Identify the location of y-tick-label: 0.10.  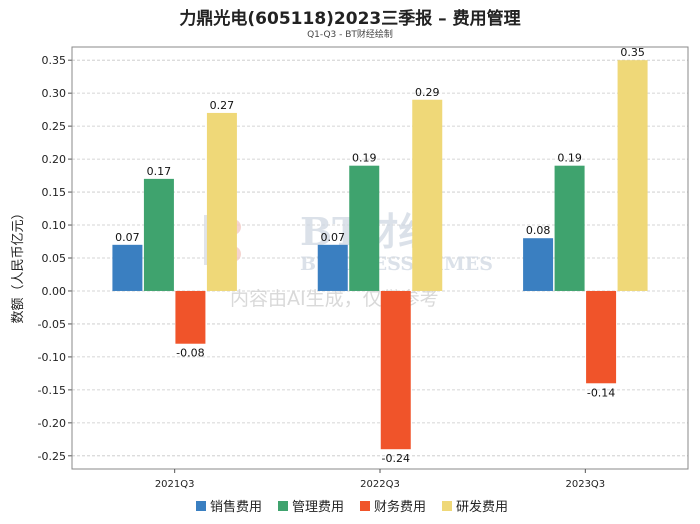
(54, 225).